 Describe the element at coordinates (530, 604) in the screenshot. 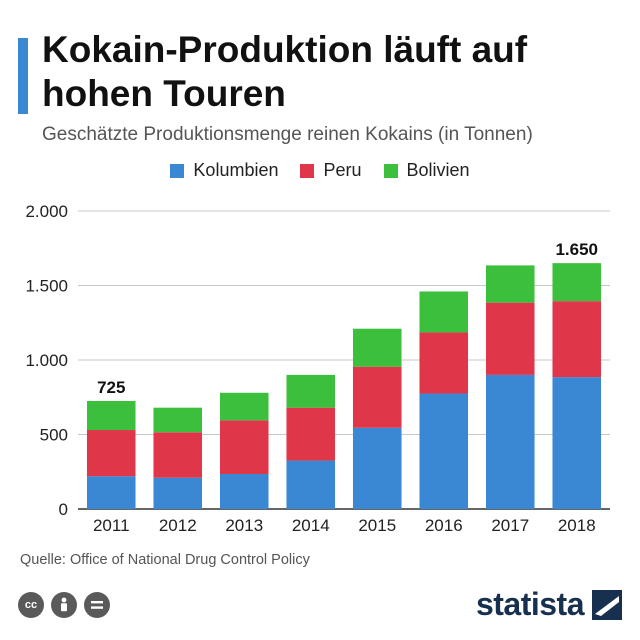

I see `brand-name: statista` at that location.